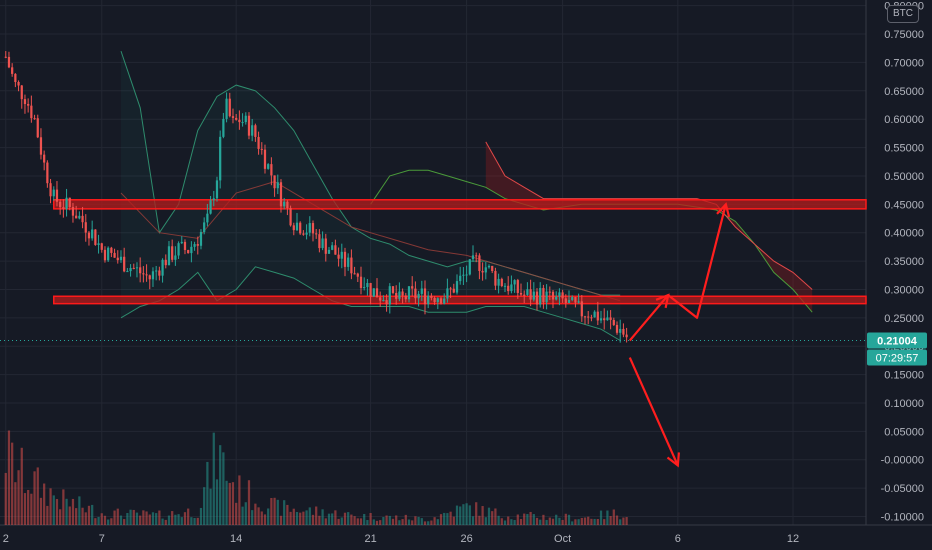 The height and width of the screenshot is (550, 932). Describe the element at coordinates (904, 404) in the screenshot. I see `price-tick-label: 0.10000` at that location.